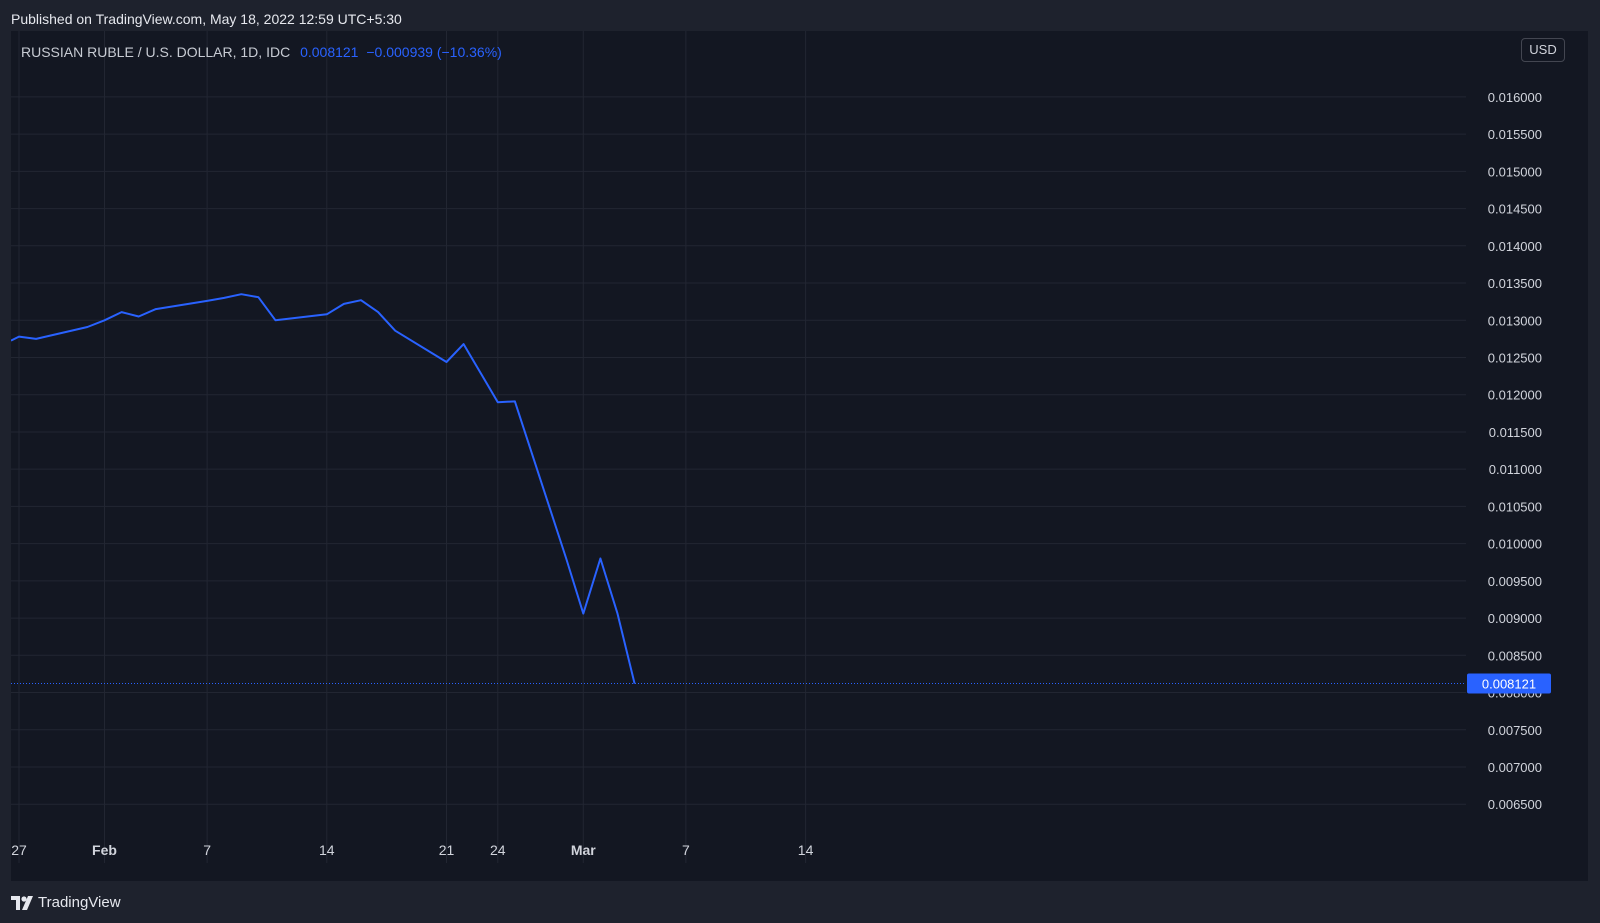 The width and height of the screenshot is (1600, 923). What do you see at coordinates (1515, 730) in the screenshot?
I see `y-tick-label: 0.007500` at bounding box center [1515, 730].